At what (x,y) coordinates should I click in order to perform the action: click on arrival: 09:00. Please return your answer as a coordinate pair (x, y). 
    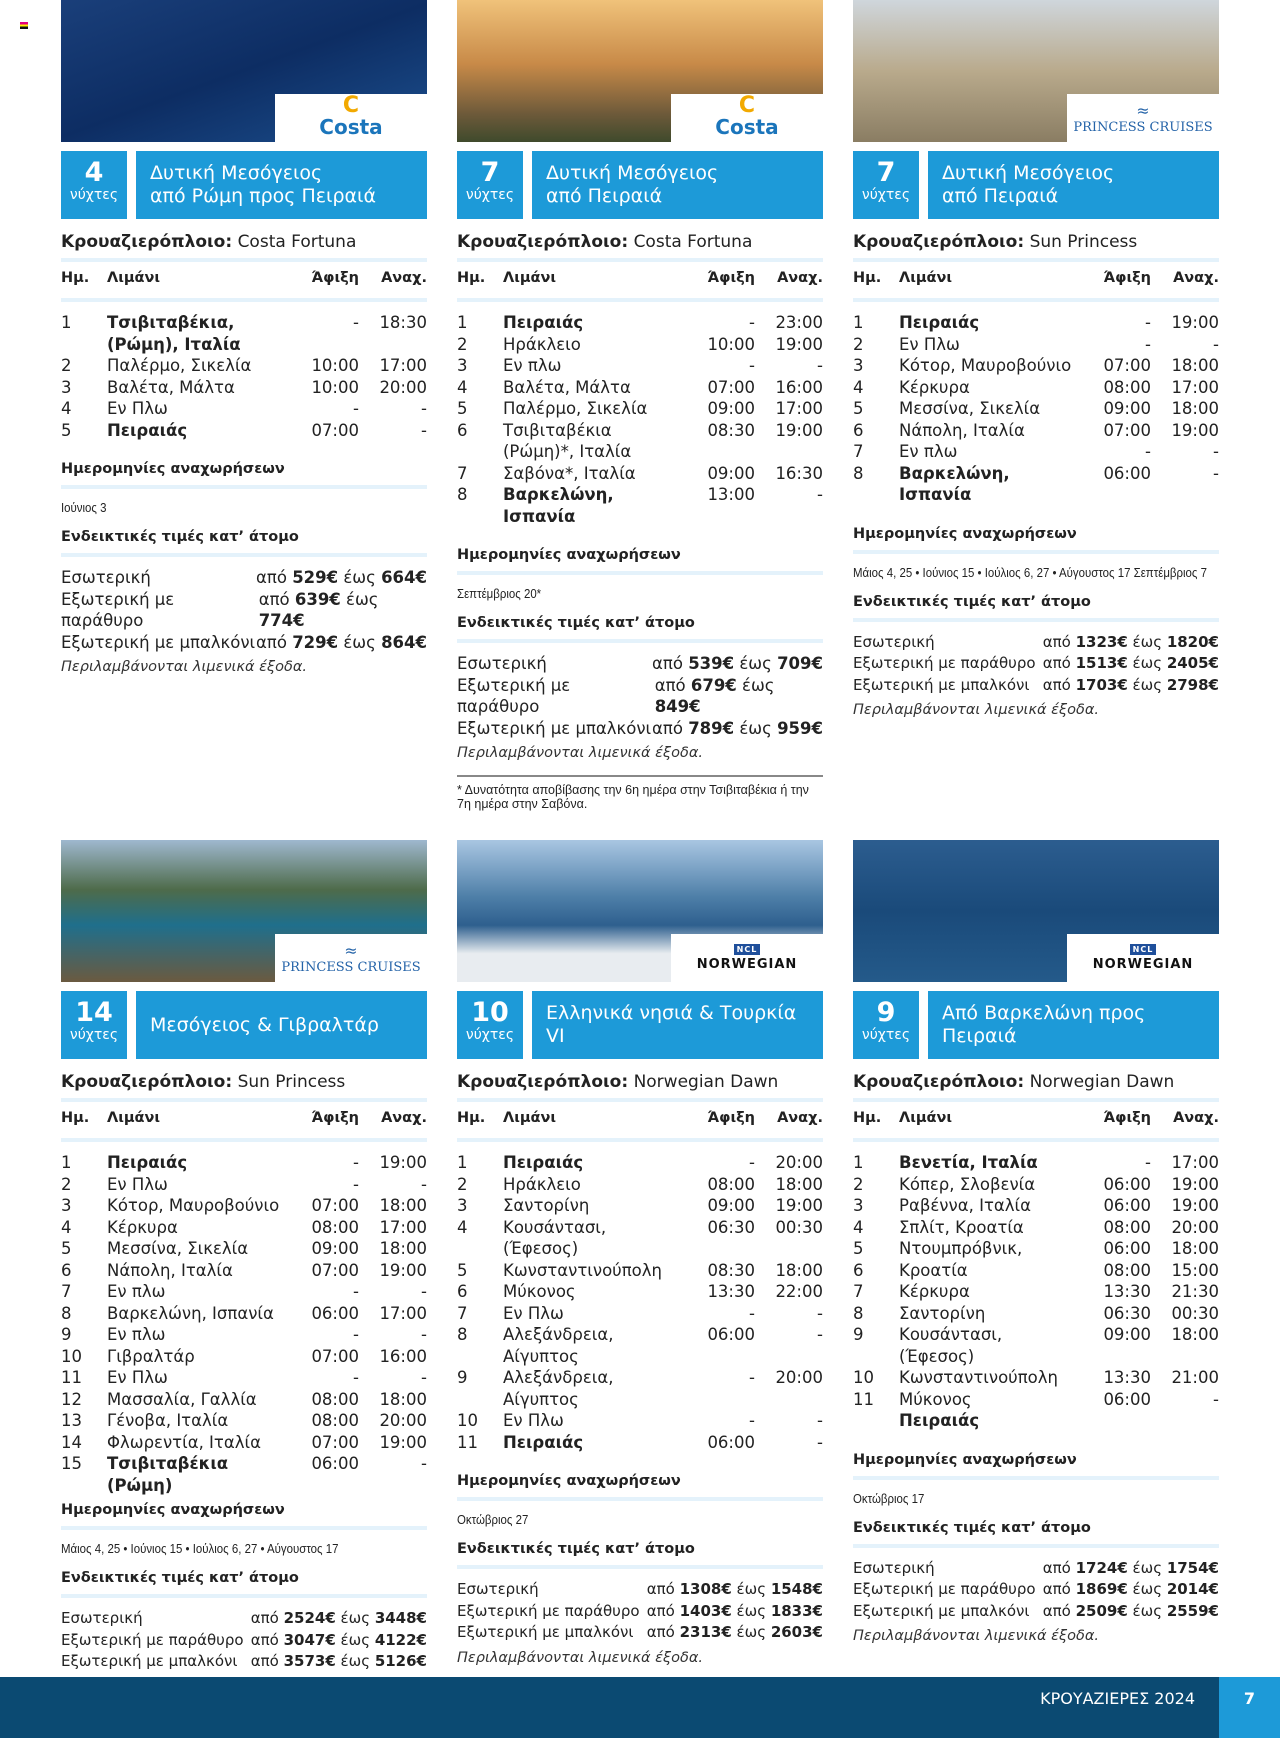
    Looking at the image, I should click on (1127, 408).